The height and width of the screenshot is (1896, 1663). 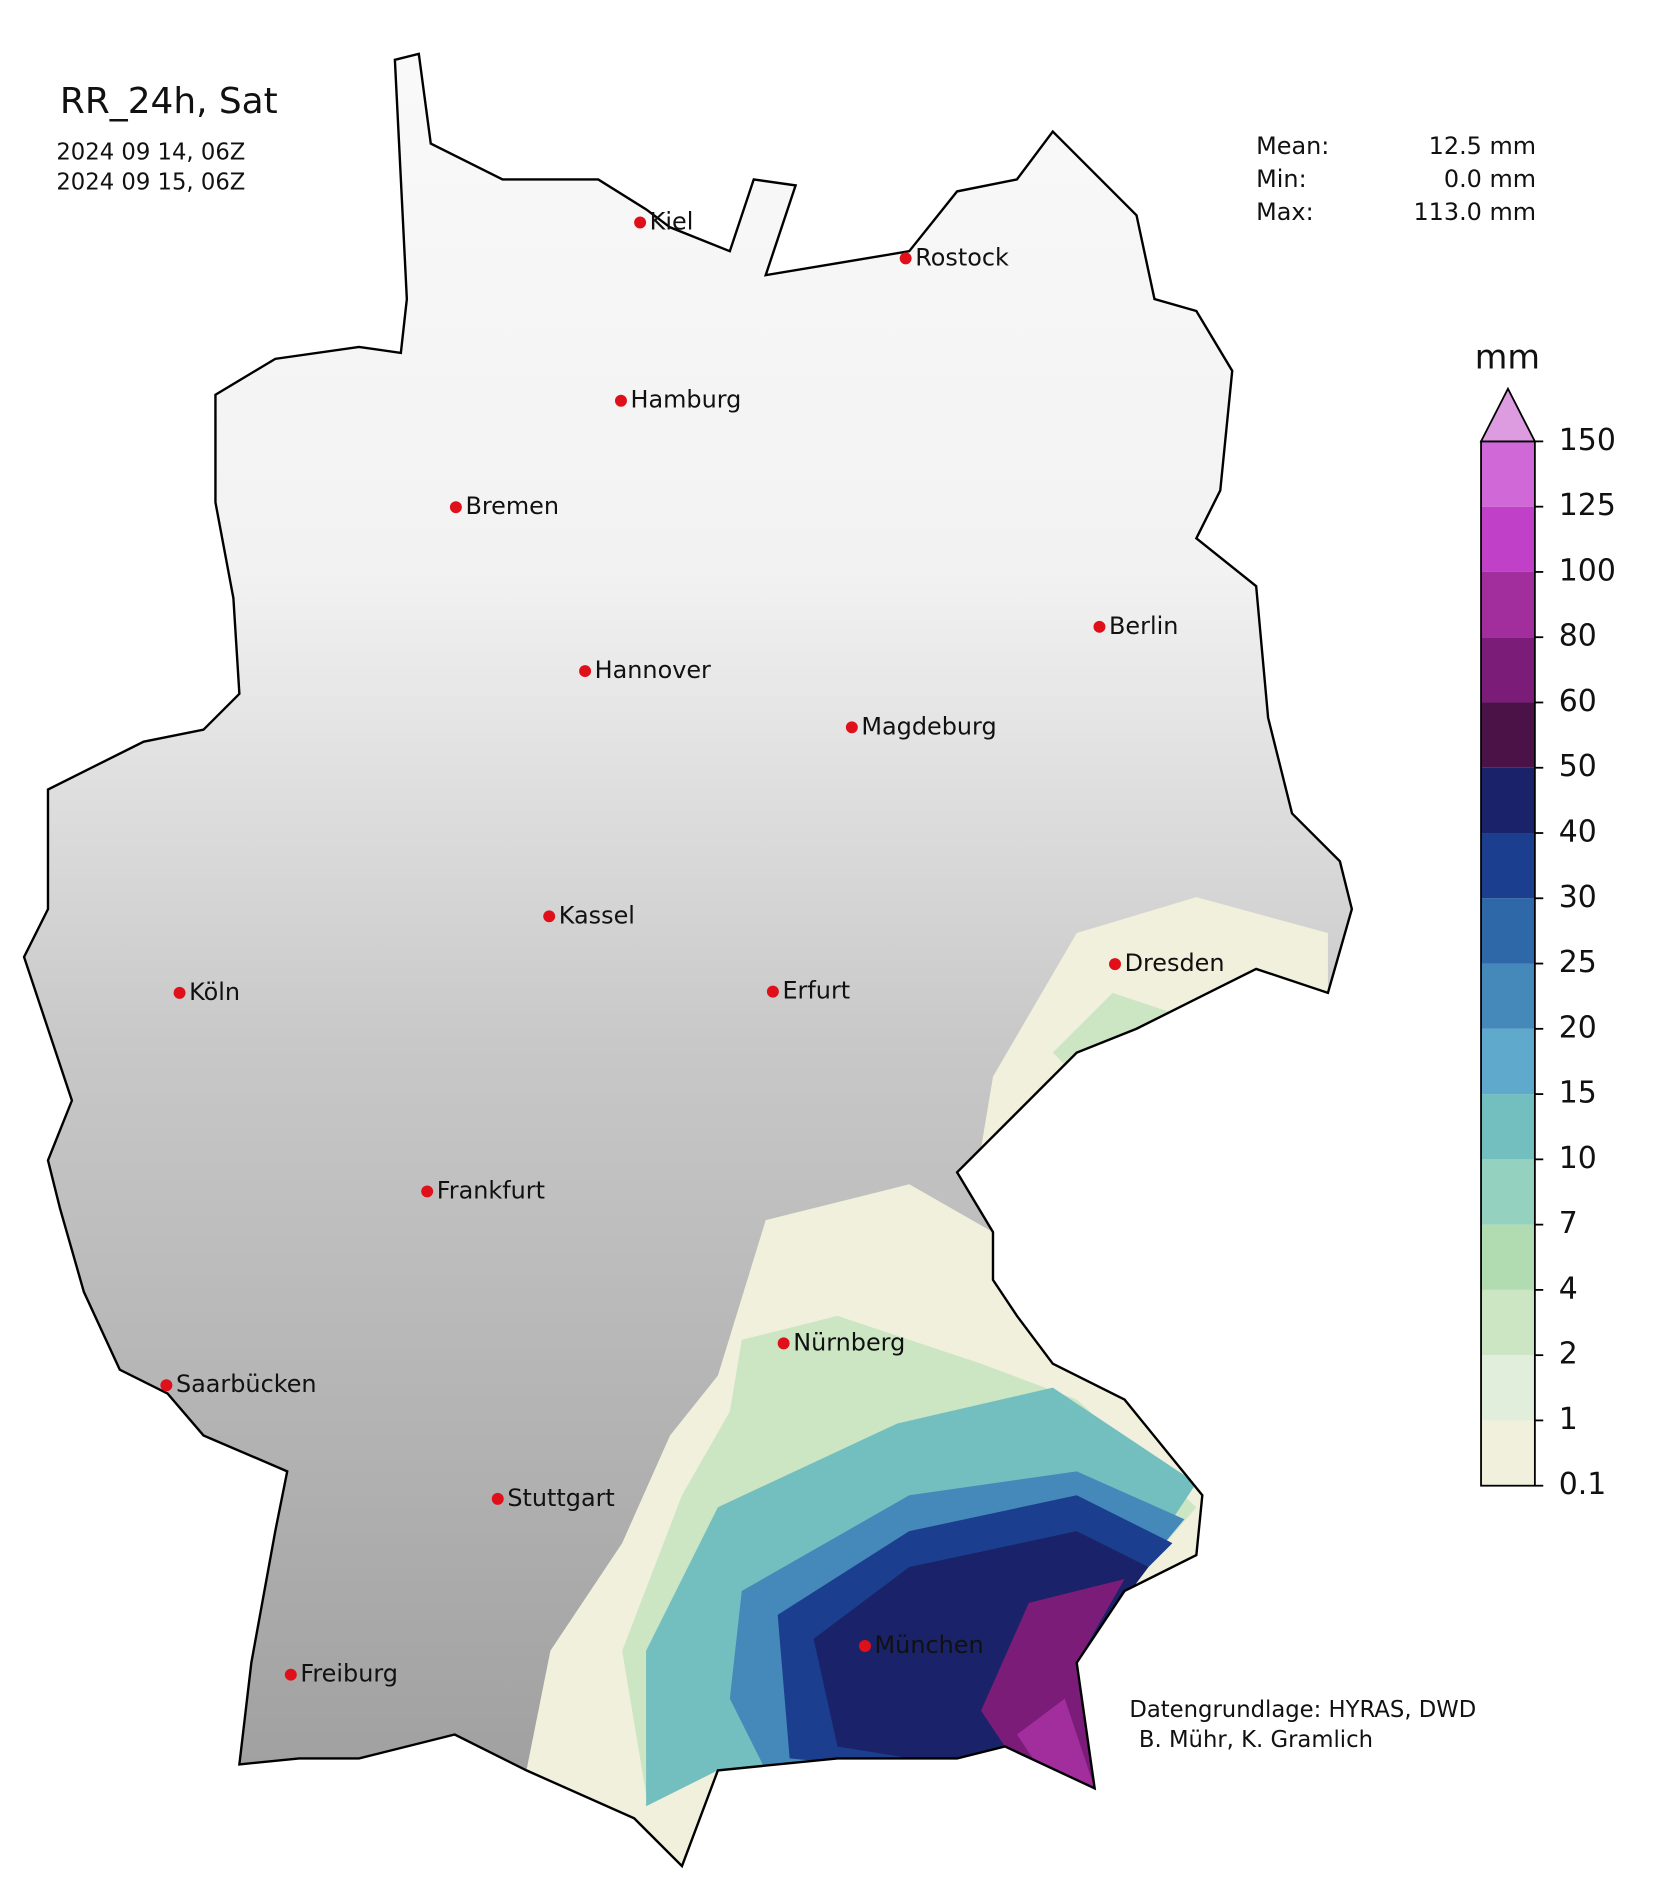 What do you see at coordinates (1490, 179) in the screenshot?
I see `stat-value: 0.0 mm` at bounding box center [1490, 179].